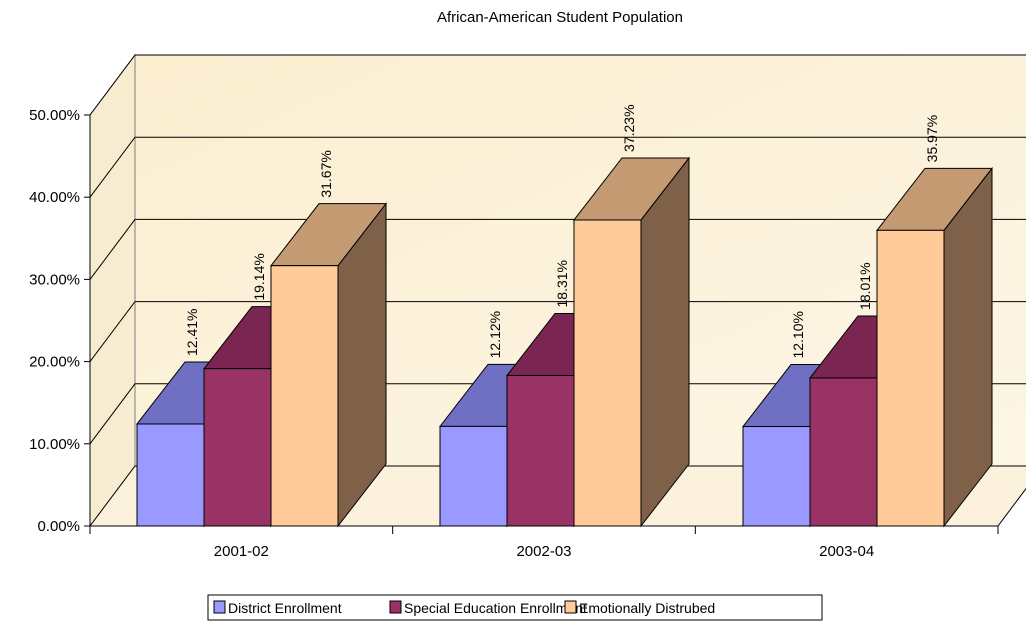 The width and height of the screenshot is (1026, 623). What do you see at coordinates (54, 197) in the screenshot?
I see `y-tick-label: 40.00%` at bounding box center [54, 197].